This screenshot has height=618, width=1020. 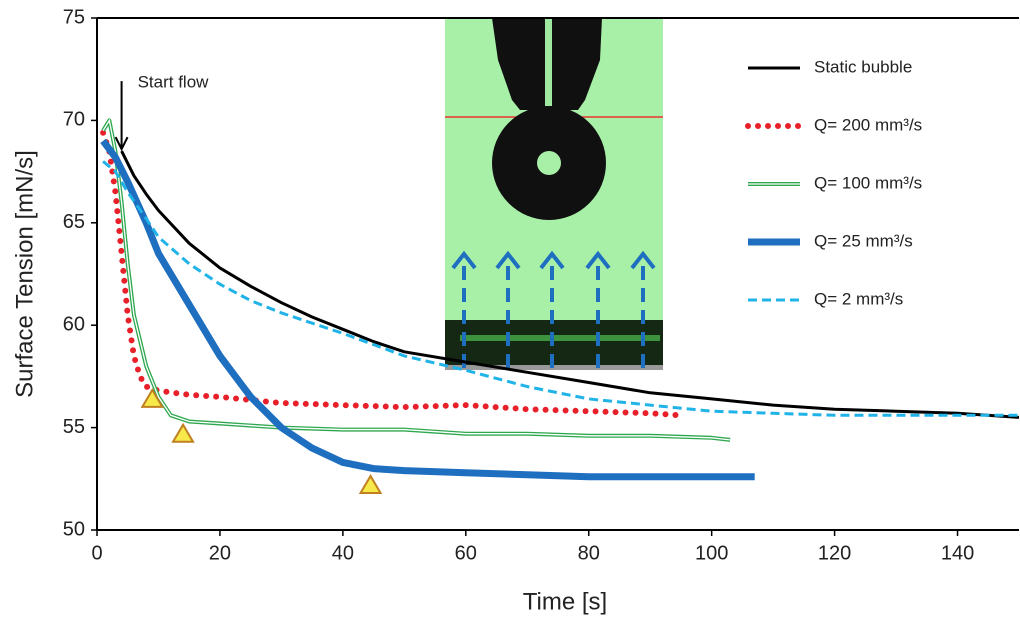 I want to click on x-tick-label: 120, so click(x=834, y=553).